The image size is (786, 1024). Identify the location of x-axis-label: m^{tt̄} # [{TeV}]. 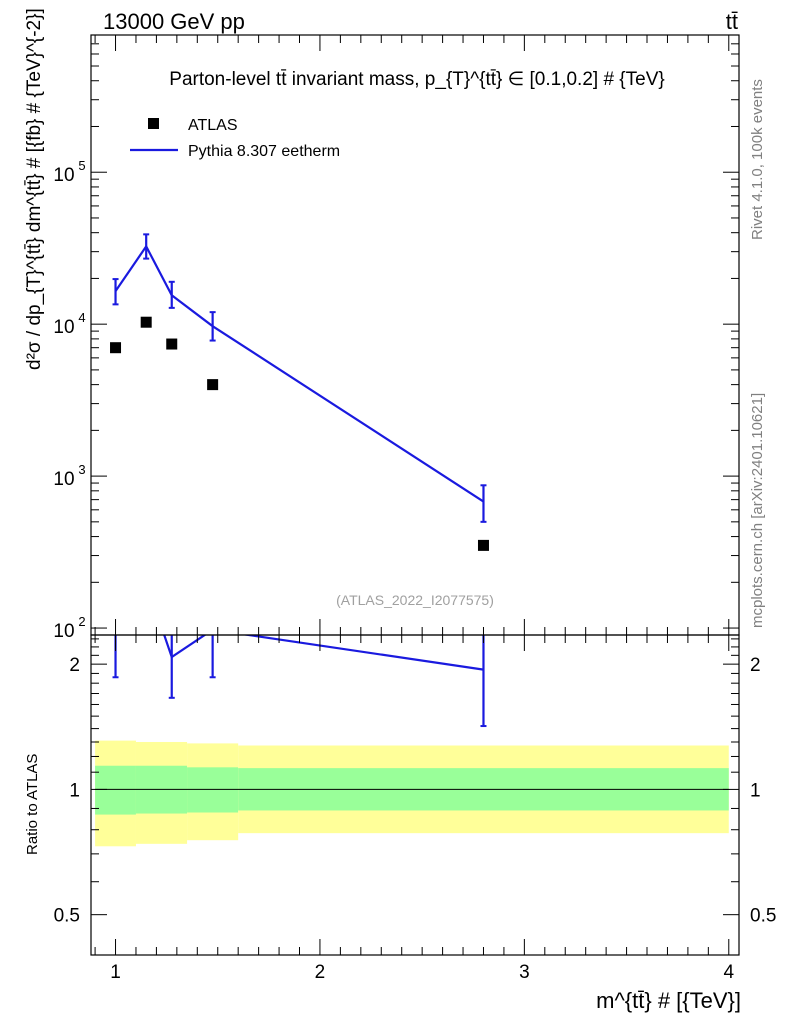
(668, 1000).